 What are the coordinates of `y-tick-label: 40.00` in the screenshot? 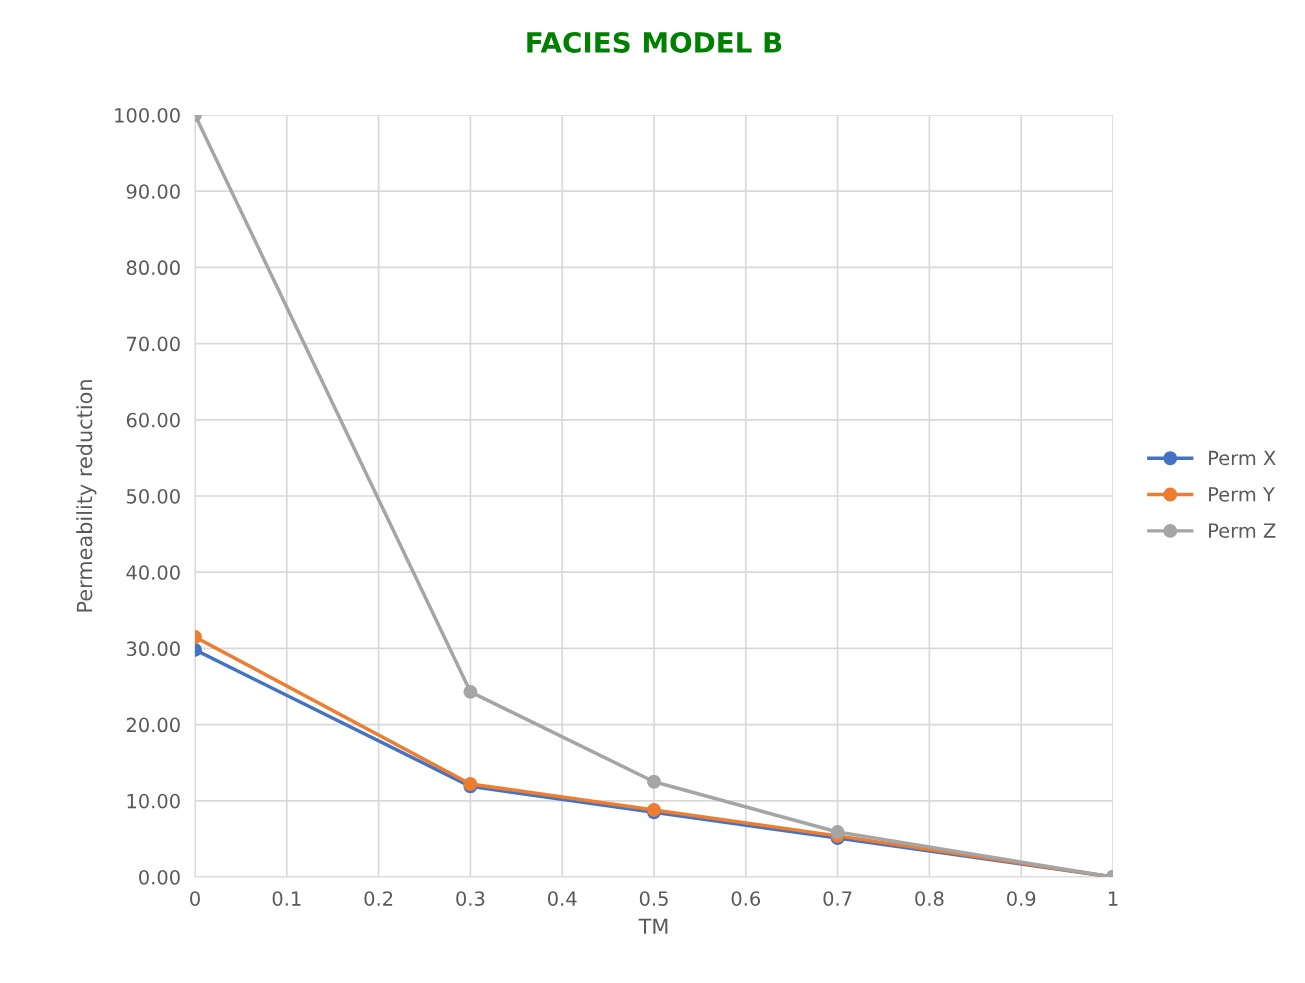 It's located at (153, 572).